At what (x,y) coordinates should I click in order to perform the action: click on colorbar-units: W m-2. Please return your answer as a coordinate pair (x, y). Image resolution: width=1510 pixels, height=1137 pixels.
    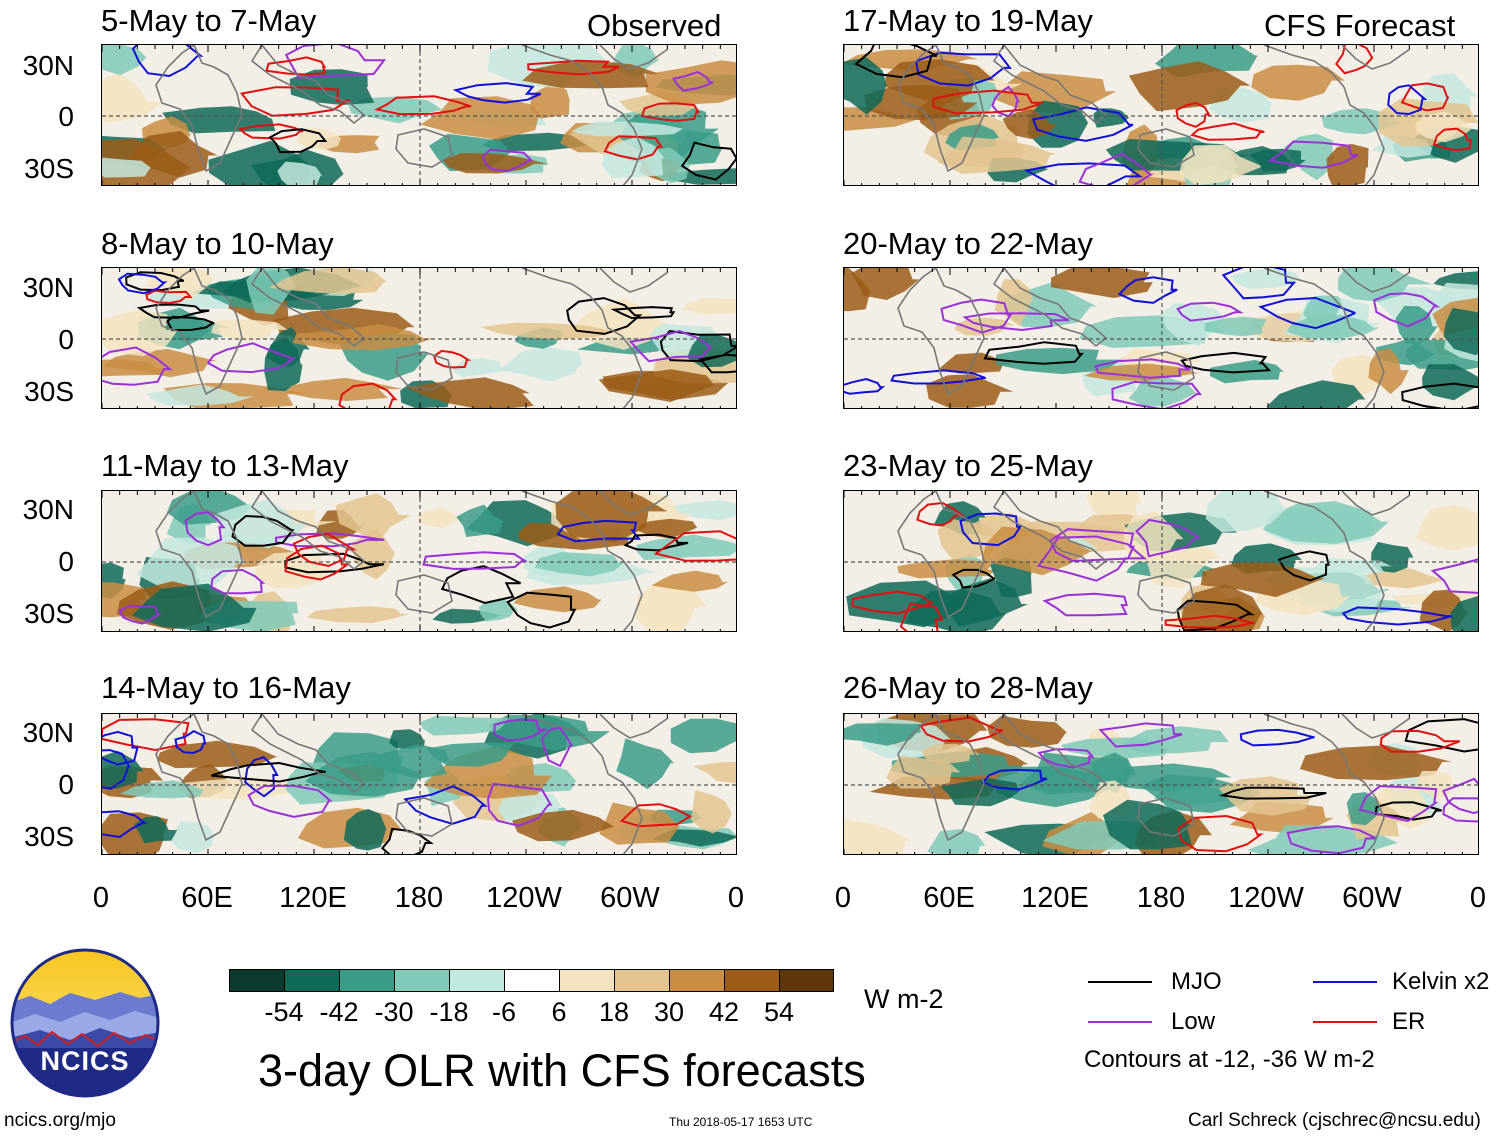
    Looking at the image, I should click on (904, 999).